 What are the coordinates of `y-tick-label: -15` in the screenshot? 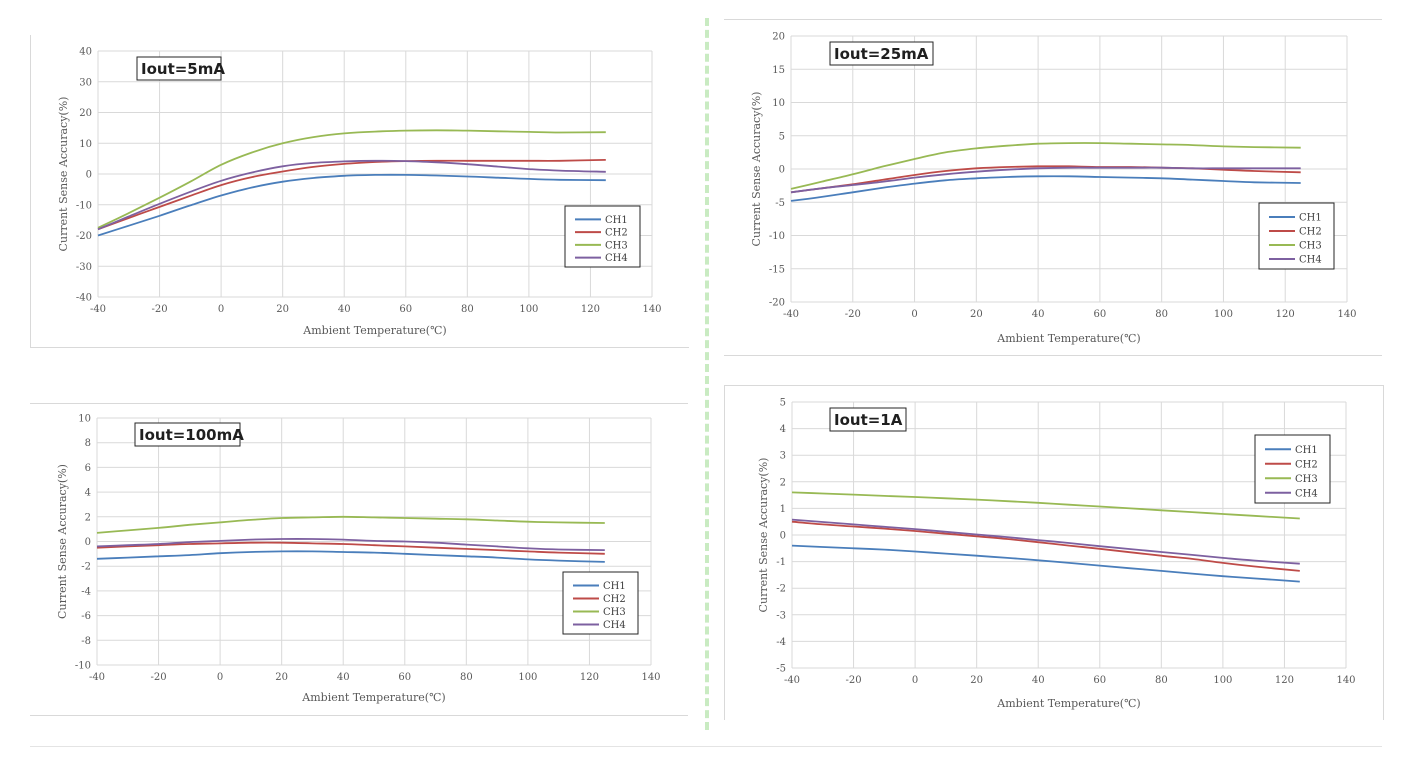 It's located at (777, 269).